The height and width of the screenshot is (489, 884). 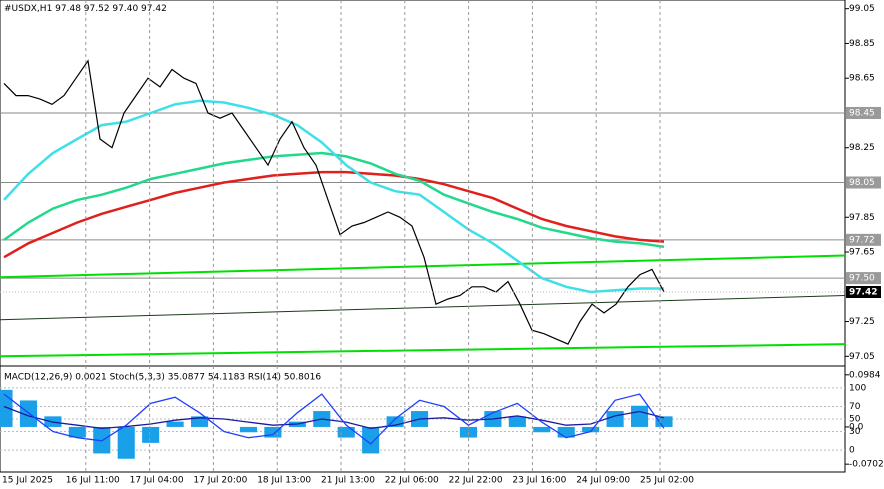 I want to click on y-tick-label: 99.05, so click(x=862, y=9).